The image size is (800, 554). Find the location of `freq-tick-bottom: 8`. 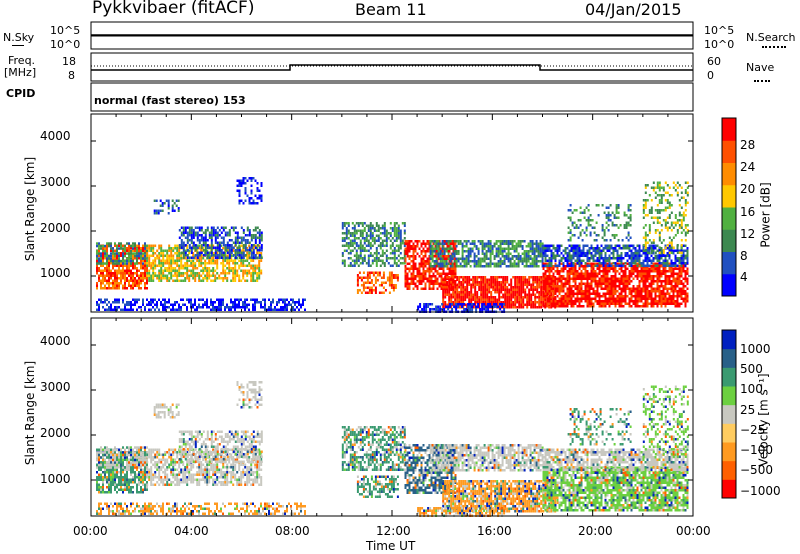

freq-tick-bottom: 8 is located at coordinates (71, 75).